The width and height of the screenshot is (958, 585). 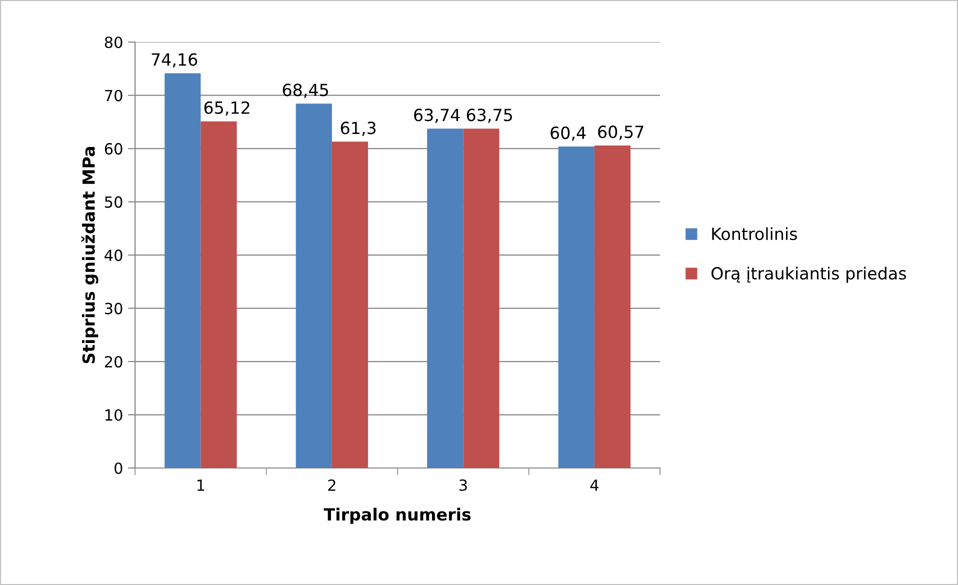 I want to click on y-tick-label: 10, so click(x=114, y=415).